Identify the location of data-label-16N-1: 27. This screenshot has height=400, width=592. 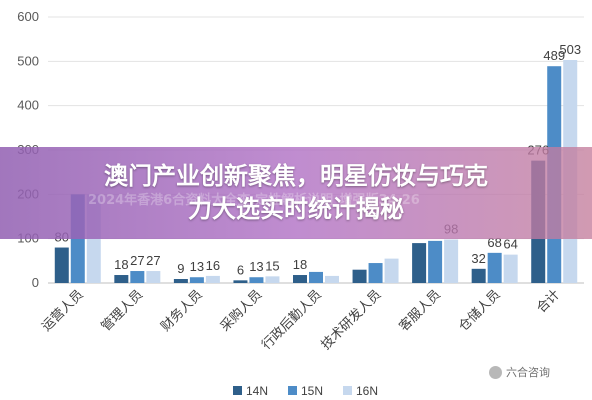
(153, 260).